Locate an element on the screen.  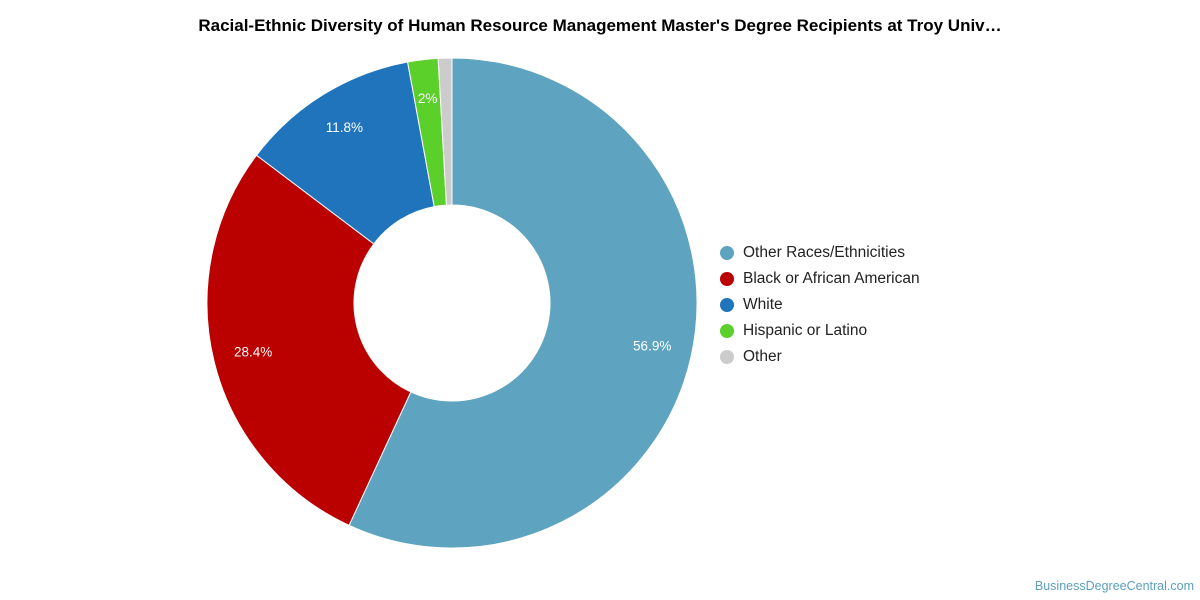
legend-item-other: Other is located at coordinates (820, 357).